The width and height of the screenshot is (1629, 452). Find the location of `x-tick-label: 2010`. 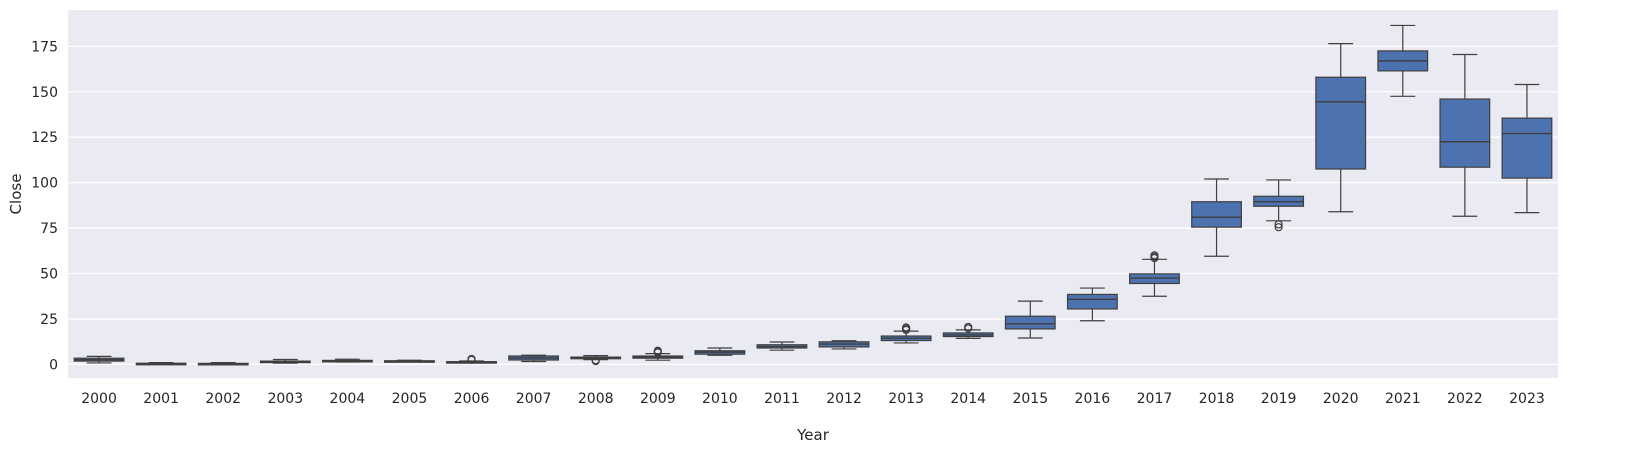

x-tick-label: 2010 is located at coordinates (720, 399).